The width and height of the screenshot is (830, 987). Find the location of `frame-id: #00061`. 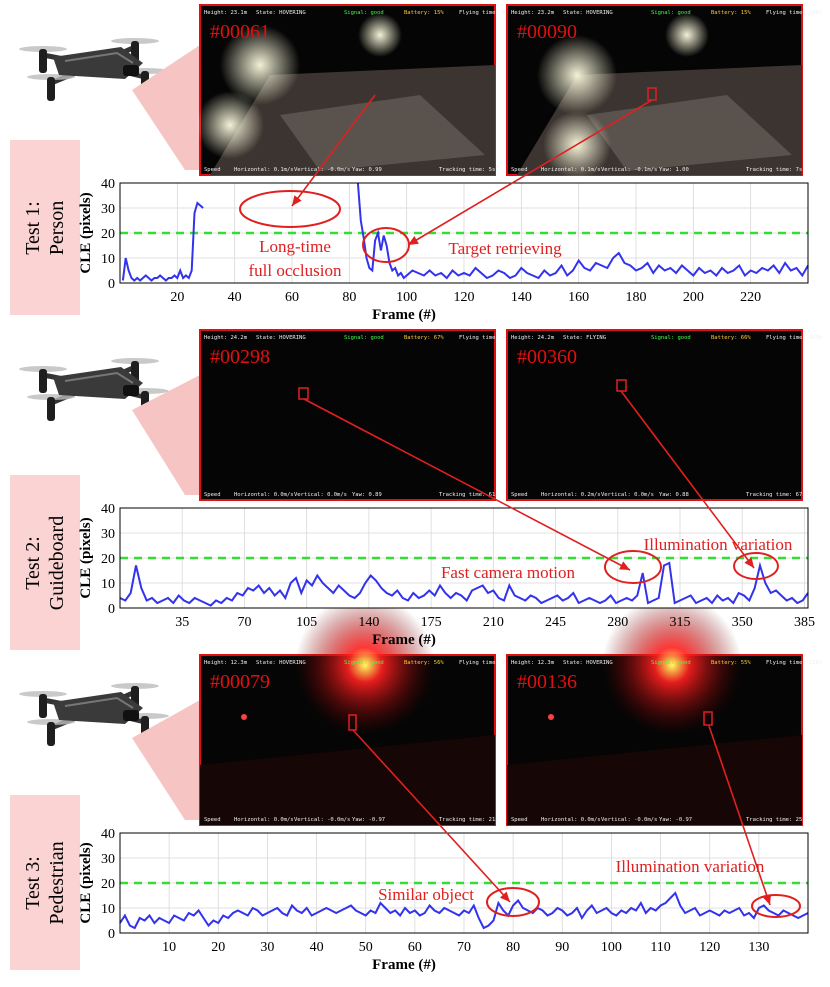

frame-id: #00061 is located at coordinates (240, 32).